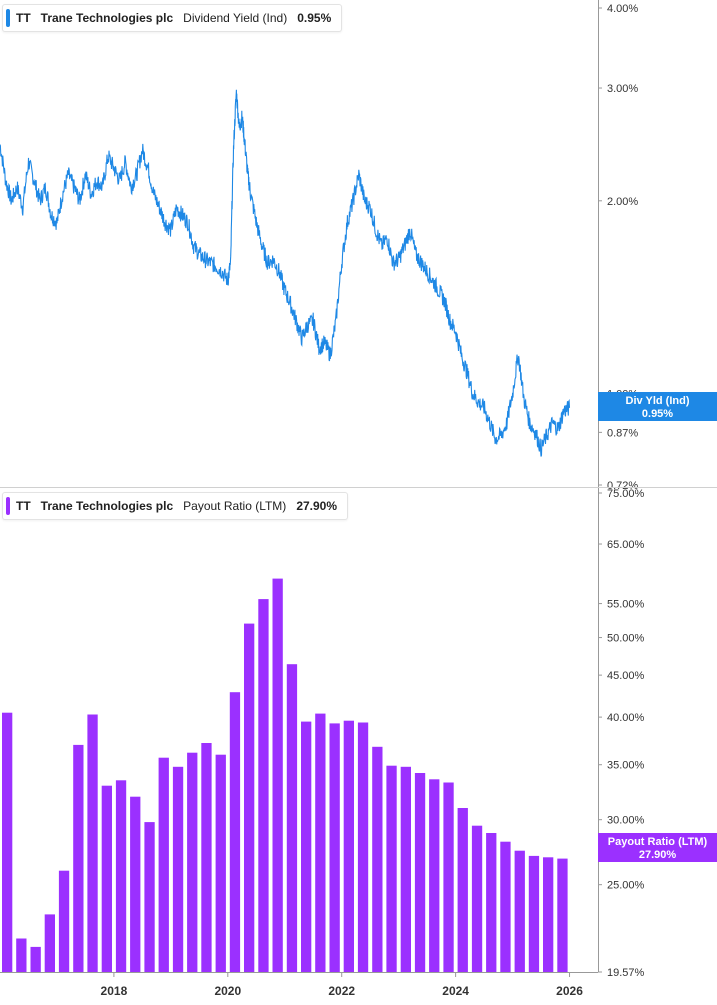 Image resolution: width=717 pixels, height=1005 pixels. Describe the element at coordinates (227, 991) in the screenshot. I see `x-tick-label: 2020` at that location.